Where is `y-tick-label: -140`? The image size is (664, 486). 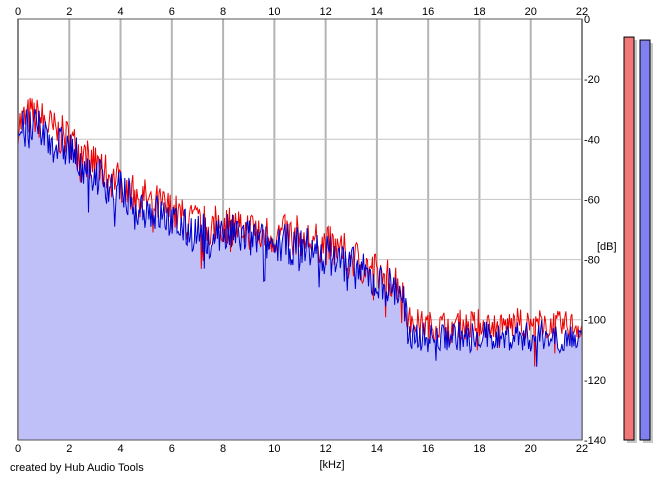
y-tick-label: -140 is located at coordinates (595, 441).